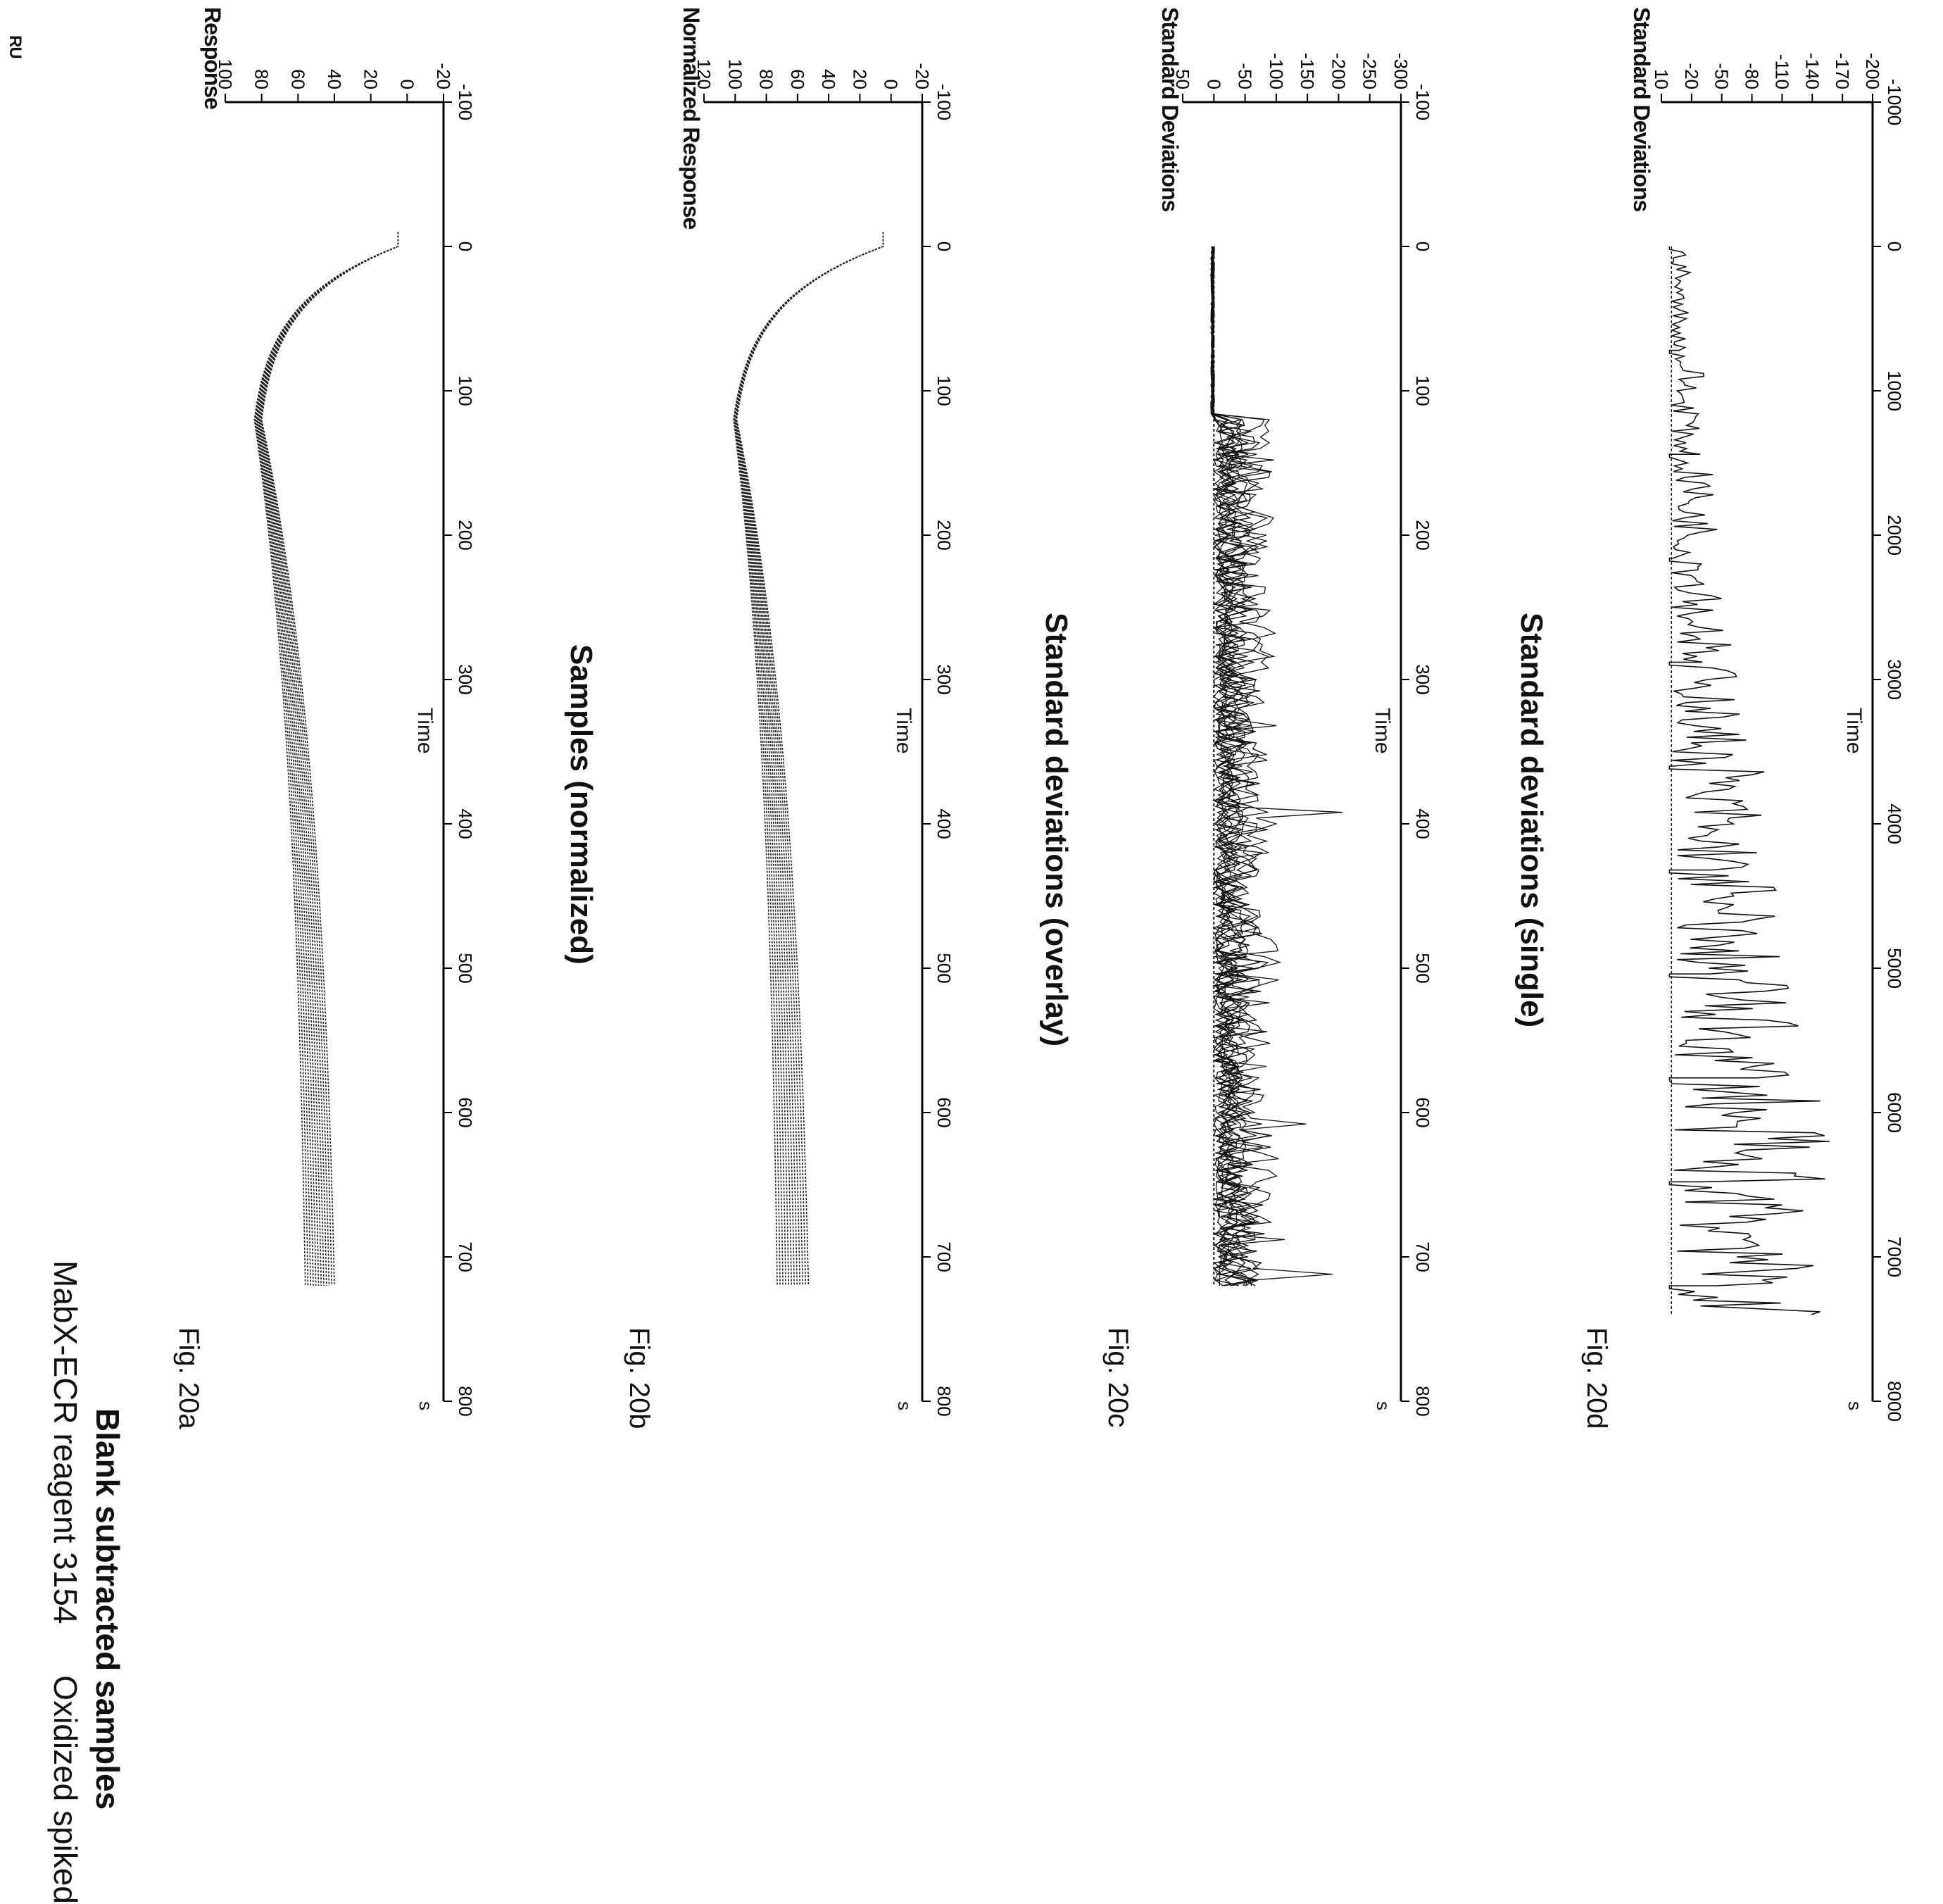 The image size is (1943, 1904). What do you see at coordinates (1894, 535) in the screenshot?
I see `fig20d-xtick-label: 2000` at bounding box center [1894, 535].